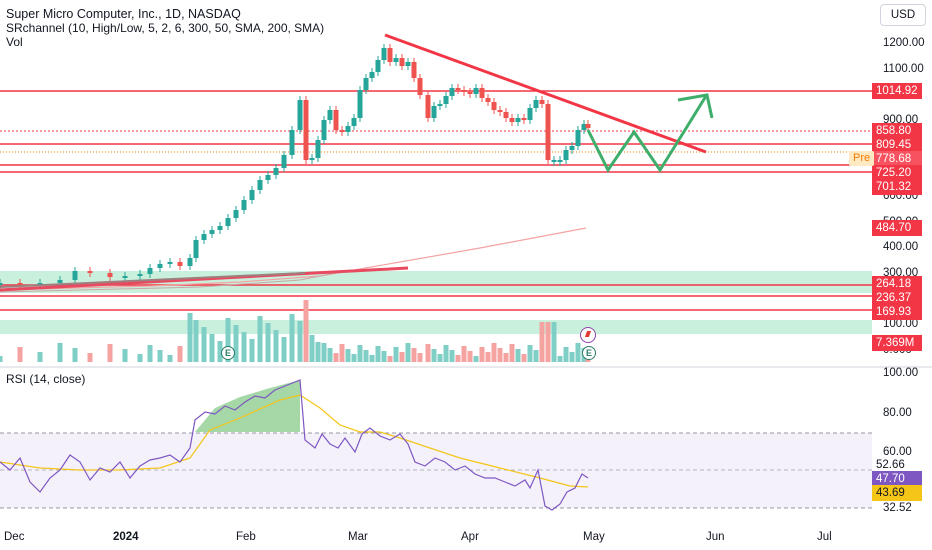 This screenshot has width=932, height=550. What do you see at coordinates (588, 335) in the screenshot?
I see `news-flash-icon` at bounding box center [588, 335].